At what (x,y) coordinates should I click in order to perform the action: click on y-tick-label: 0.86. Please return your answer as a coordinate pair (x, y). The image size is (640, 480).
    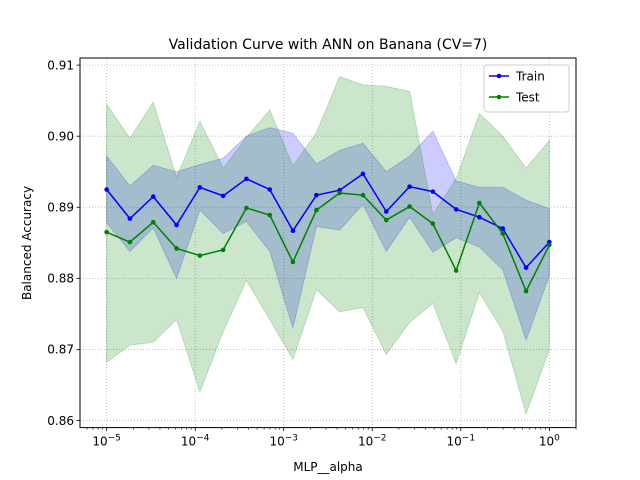
    Looking at the image, I should click on (60, 421).